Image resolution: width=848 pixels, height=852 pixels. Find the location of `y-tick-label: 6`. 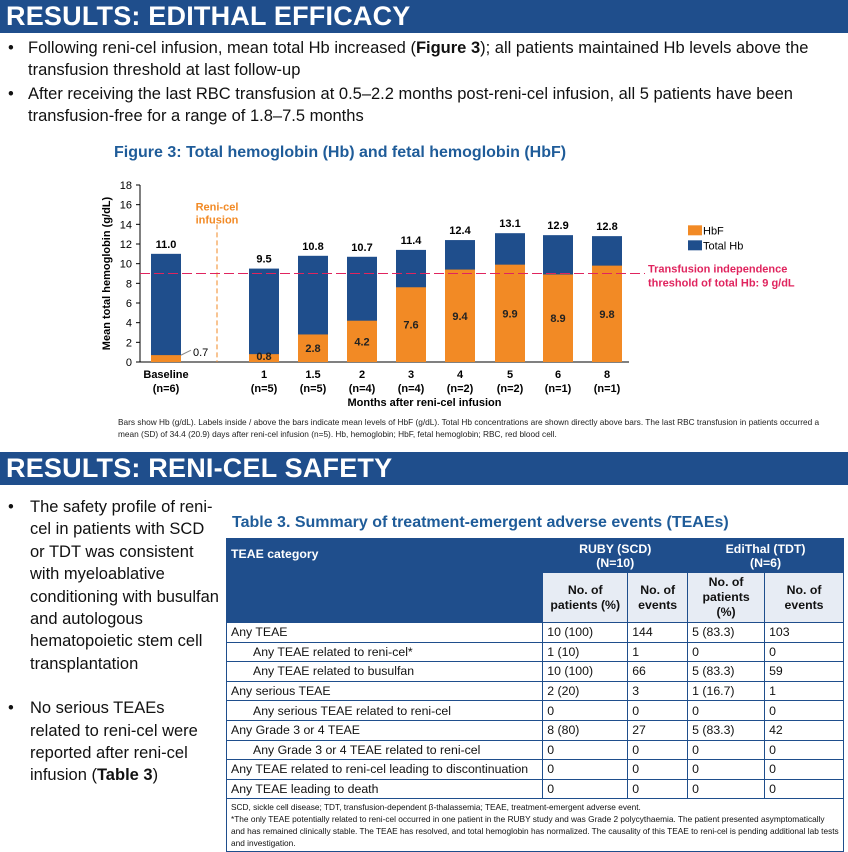

y-tick-label: 6 is located at coordinates (129, 304).